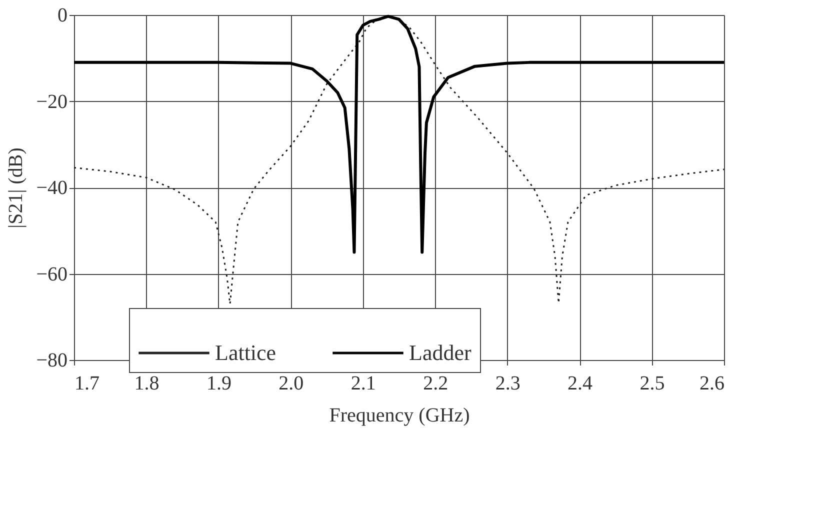 This screenshot has height=517, width=827. What do you see at coordinates (435, 383) in the screenshot?
I see `x-tick-label: 2.2` at bounding box center [435, 383].